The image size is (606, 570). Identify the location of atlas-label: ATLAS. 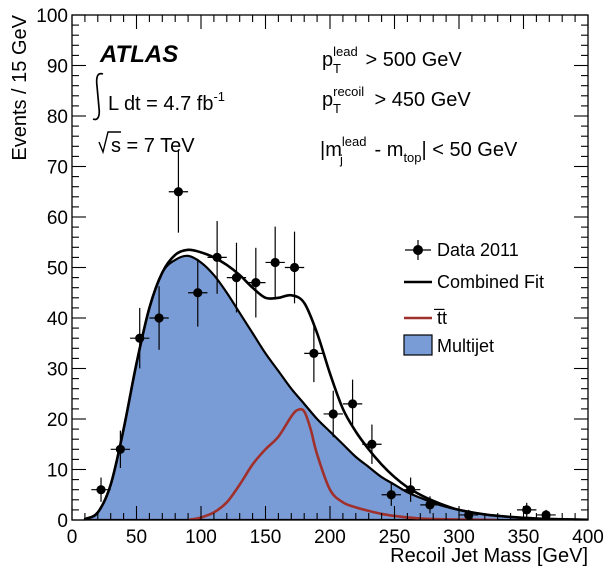
(138, 54).